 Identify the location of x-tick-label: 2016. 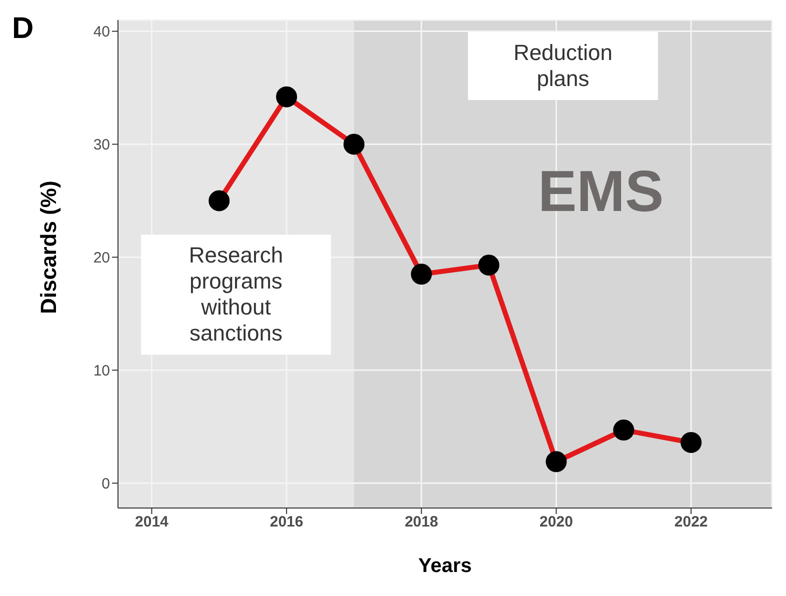
(287, 522).